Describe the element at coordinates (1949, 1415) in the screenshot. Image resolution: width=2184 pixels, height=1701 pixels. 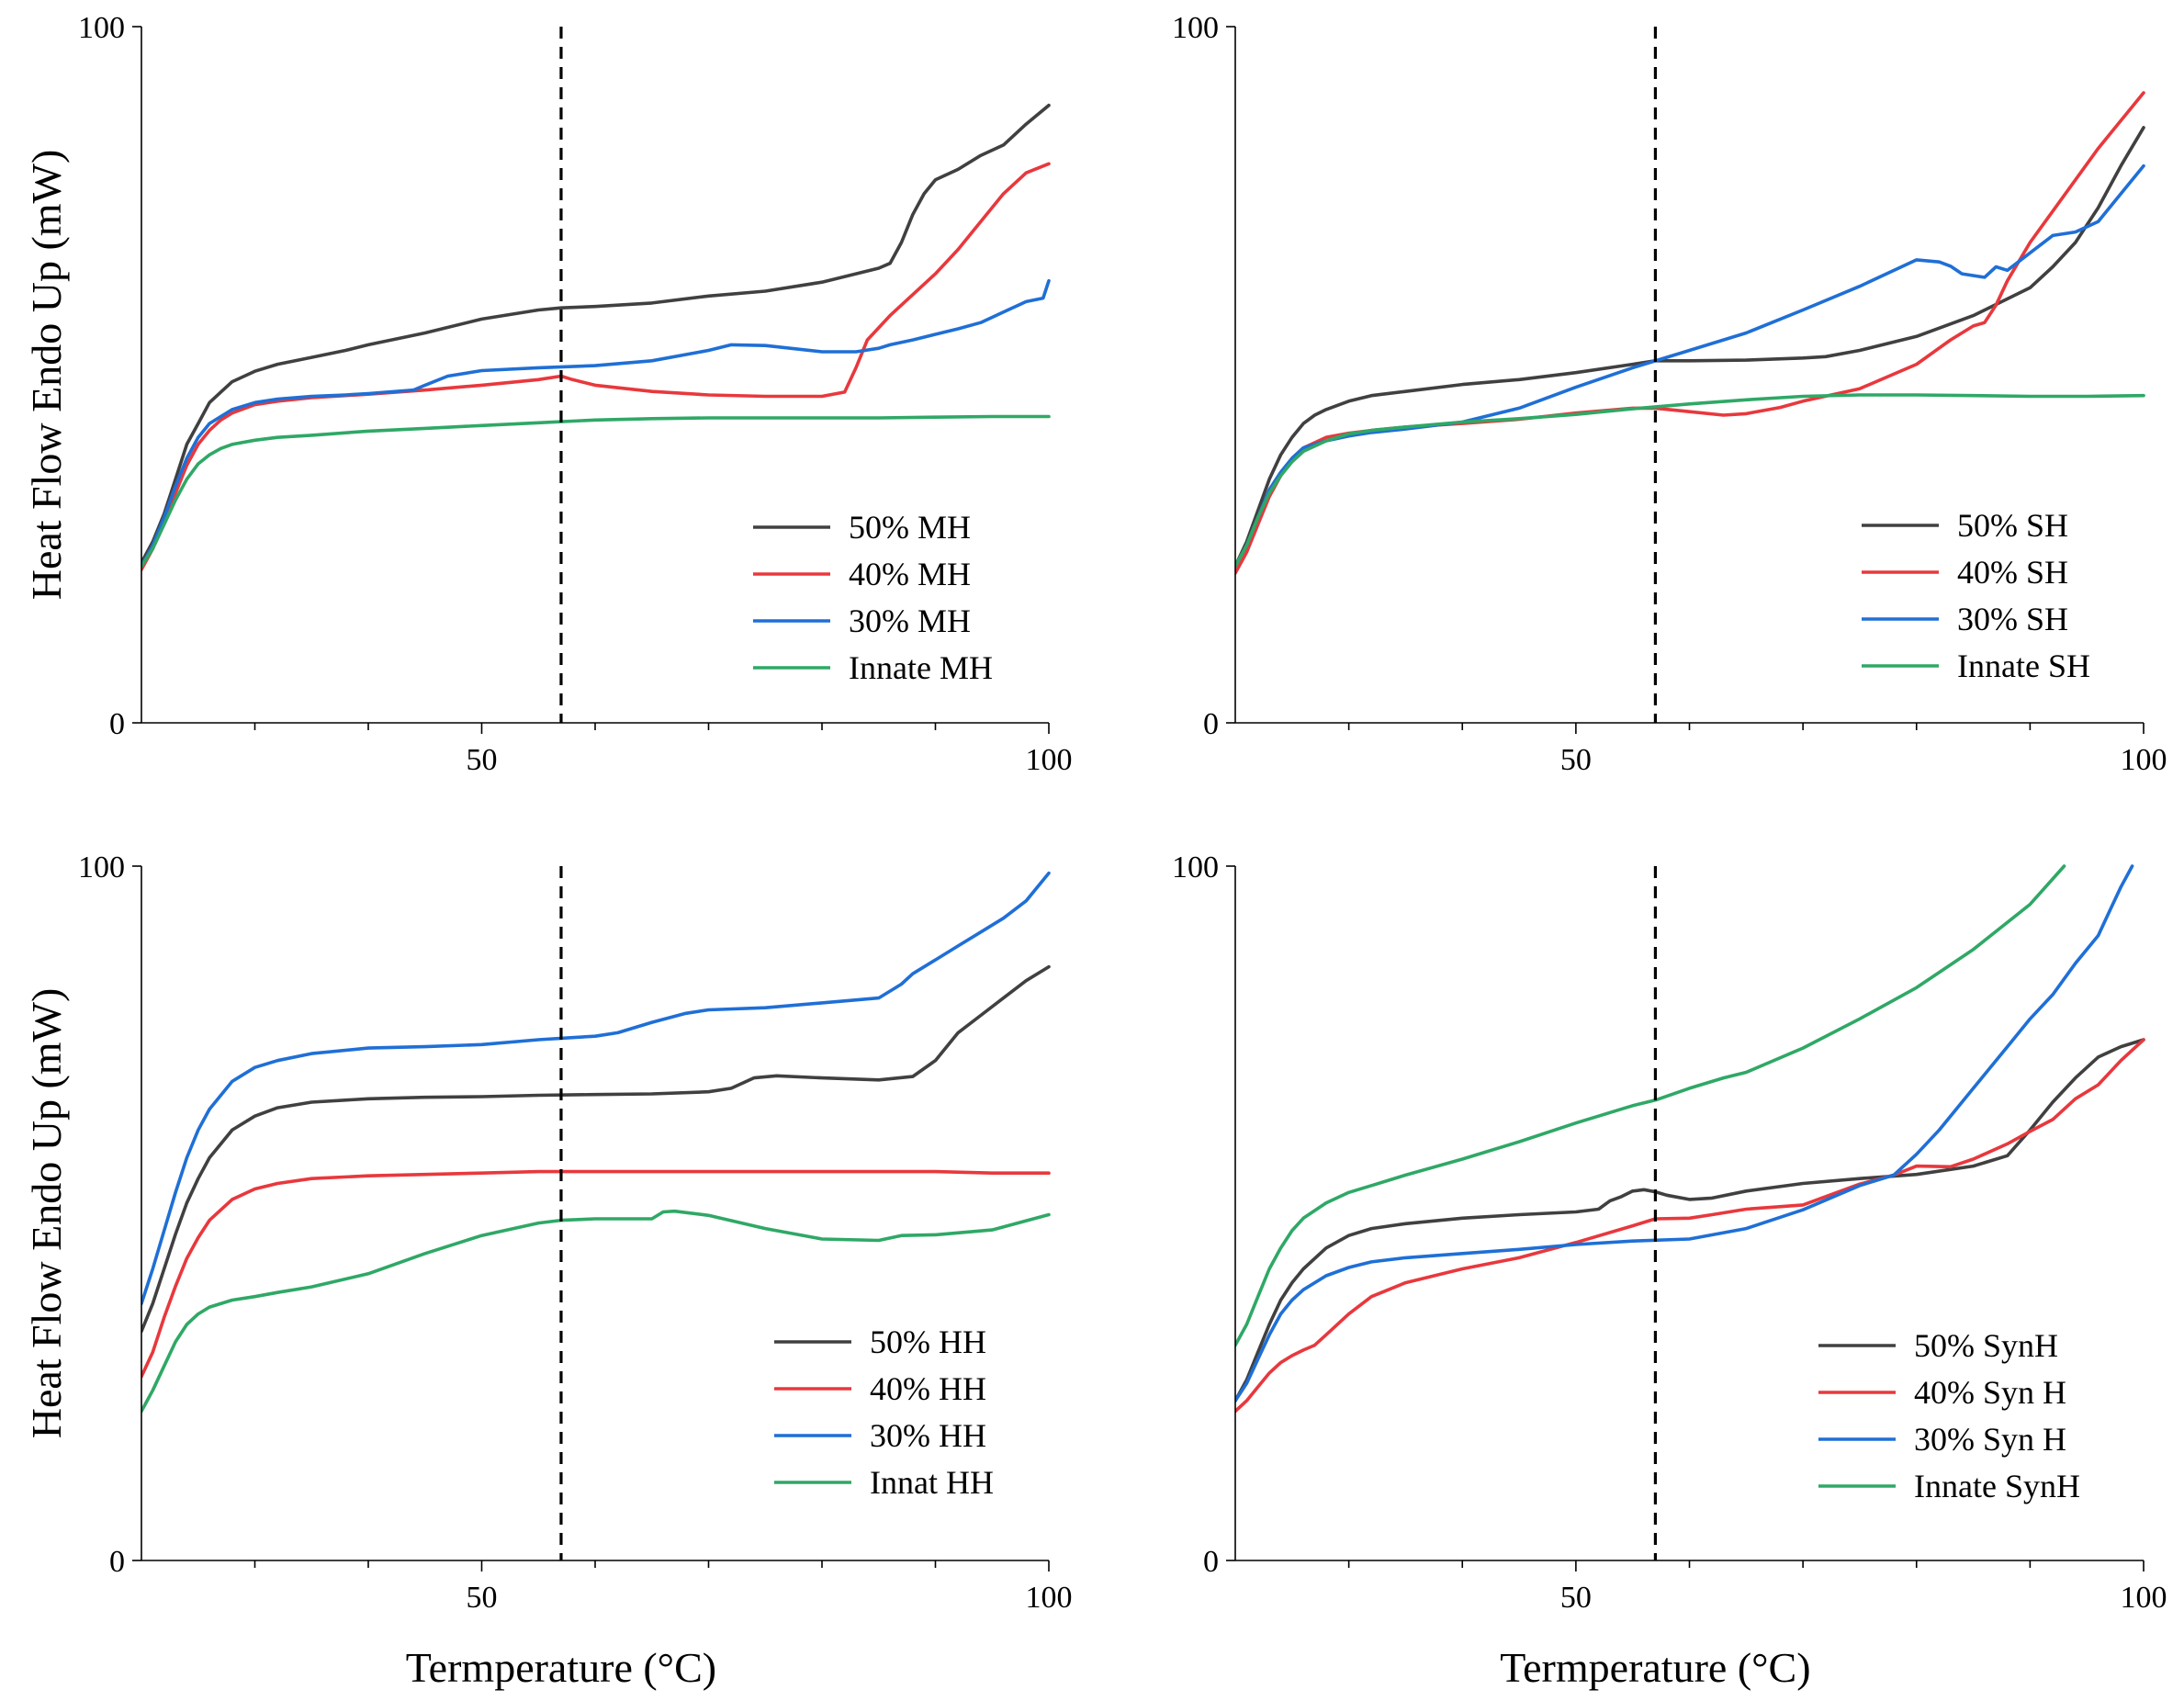
I see `legend: 50% SynH 40% Syn H 30% Syn H Innate SynH` at that location.